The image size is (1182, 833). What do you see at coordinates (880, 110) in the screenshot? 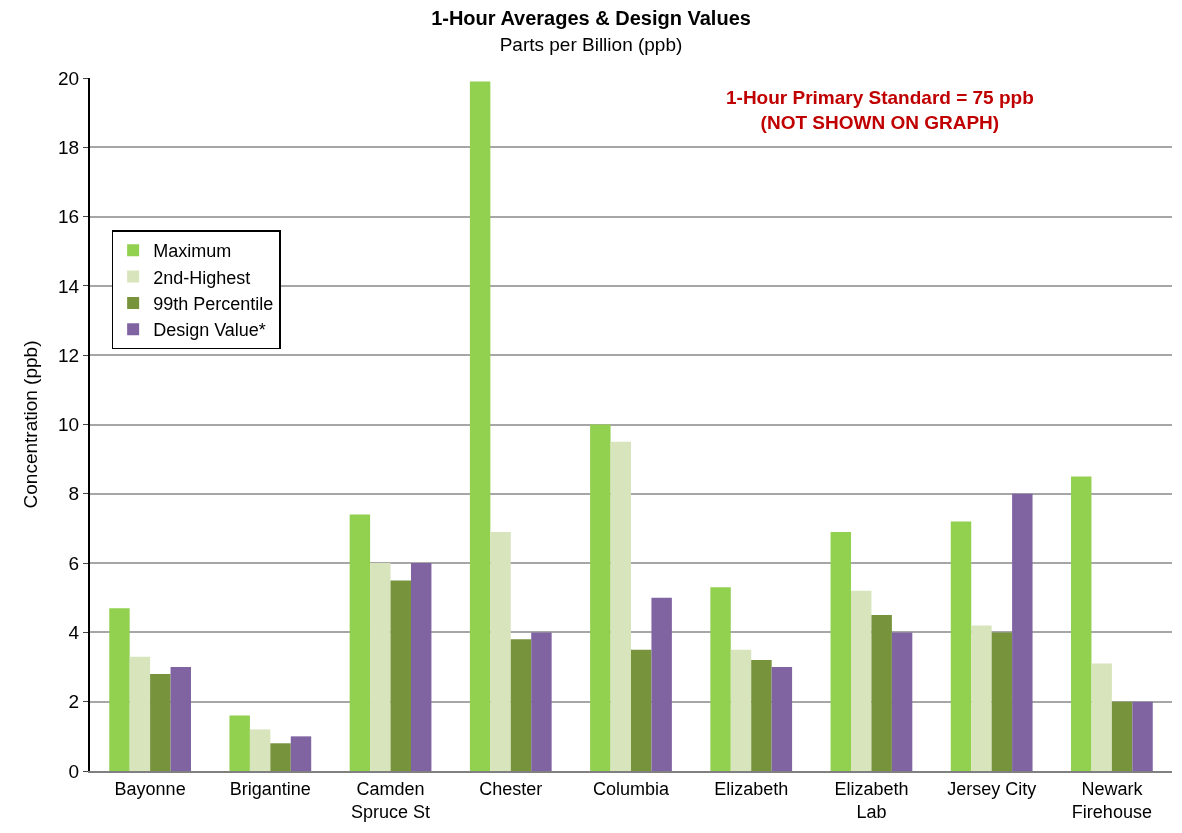
I see `annotation: 1-Hour Primary Standard = 75 ppb (NOT SHOWN ON GRAPH)` at bounding box center [880, 110].